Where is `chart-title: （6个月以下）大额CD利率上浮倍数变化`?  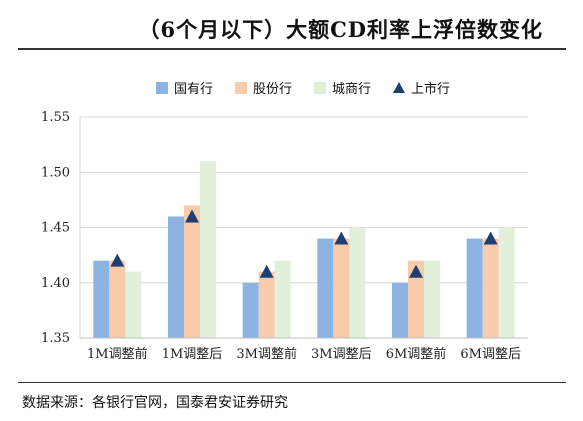 chart-title: （6个月以下）大额CD利率上浮倍数变化 is located at coordinates (340, 29).